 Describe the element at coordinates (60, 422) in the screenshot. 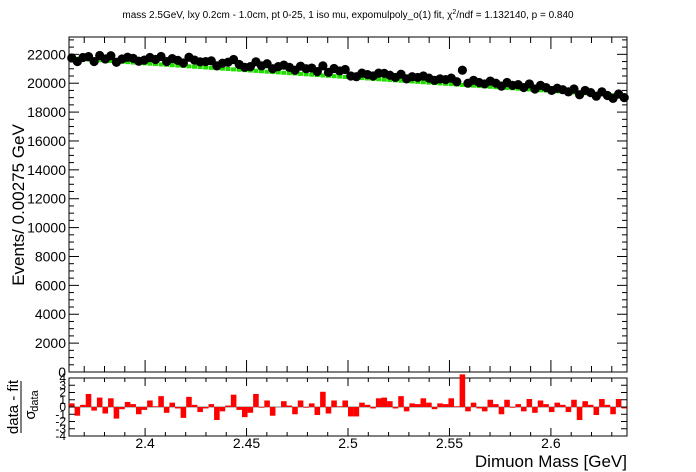

I see `residual-y-tick-label: -2` at that location.